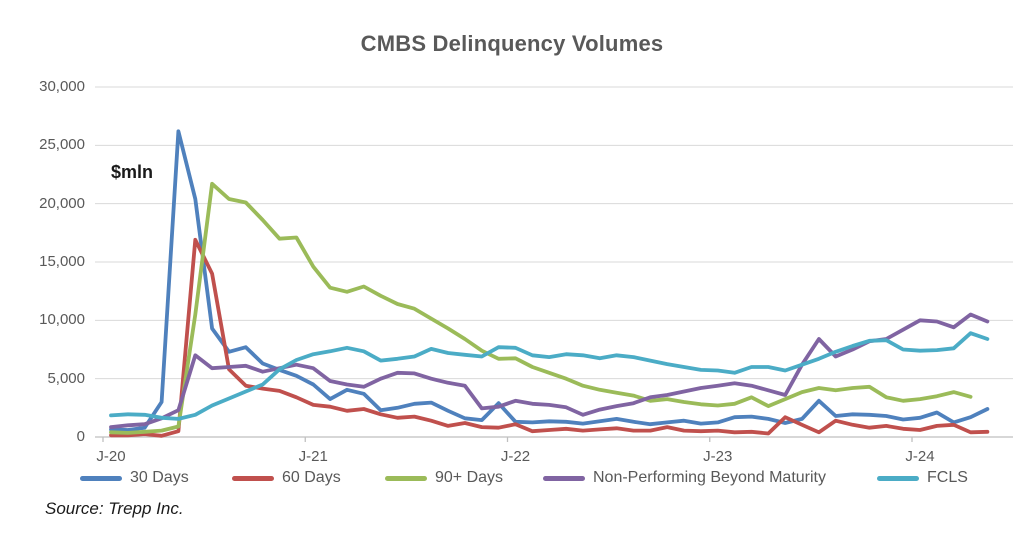 The image size is (1024, 535). I want to click on legend-item-60-days: 60 Days, so click(286, 478).